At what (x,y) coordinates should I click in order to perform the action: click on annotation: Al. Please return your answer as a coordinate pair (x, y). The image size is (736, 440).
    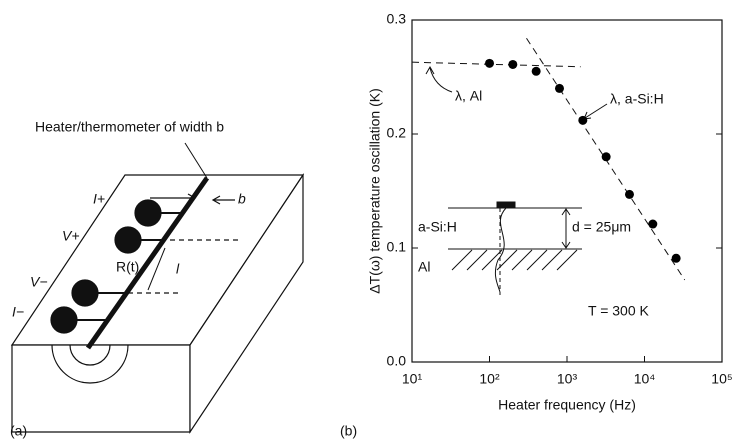
    Looking at the image, I should click on (424, 267).